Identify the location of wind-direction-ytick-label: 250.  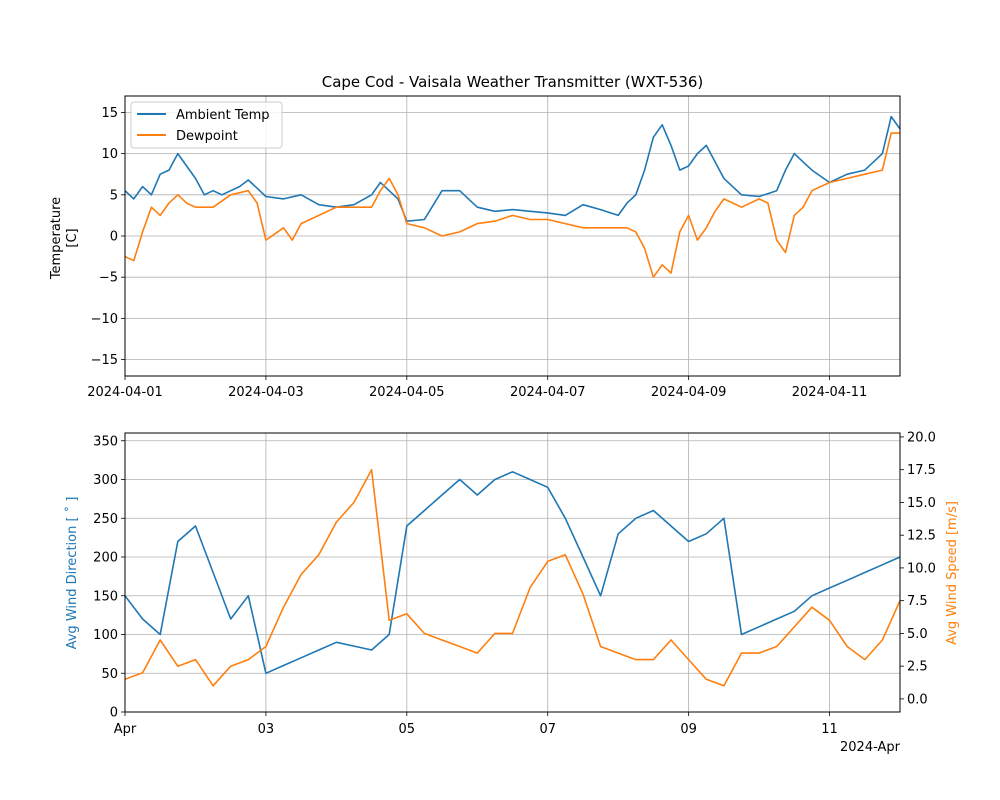
(105, 519).